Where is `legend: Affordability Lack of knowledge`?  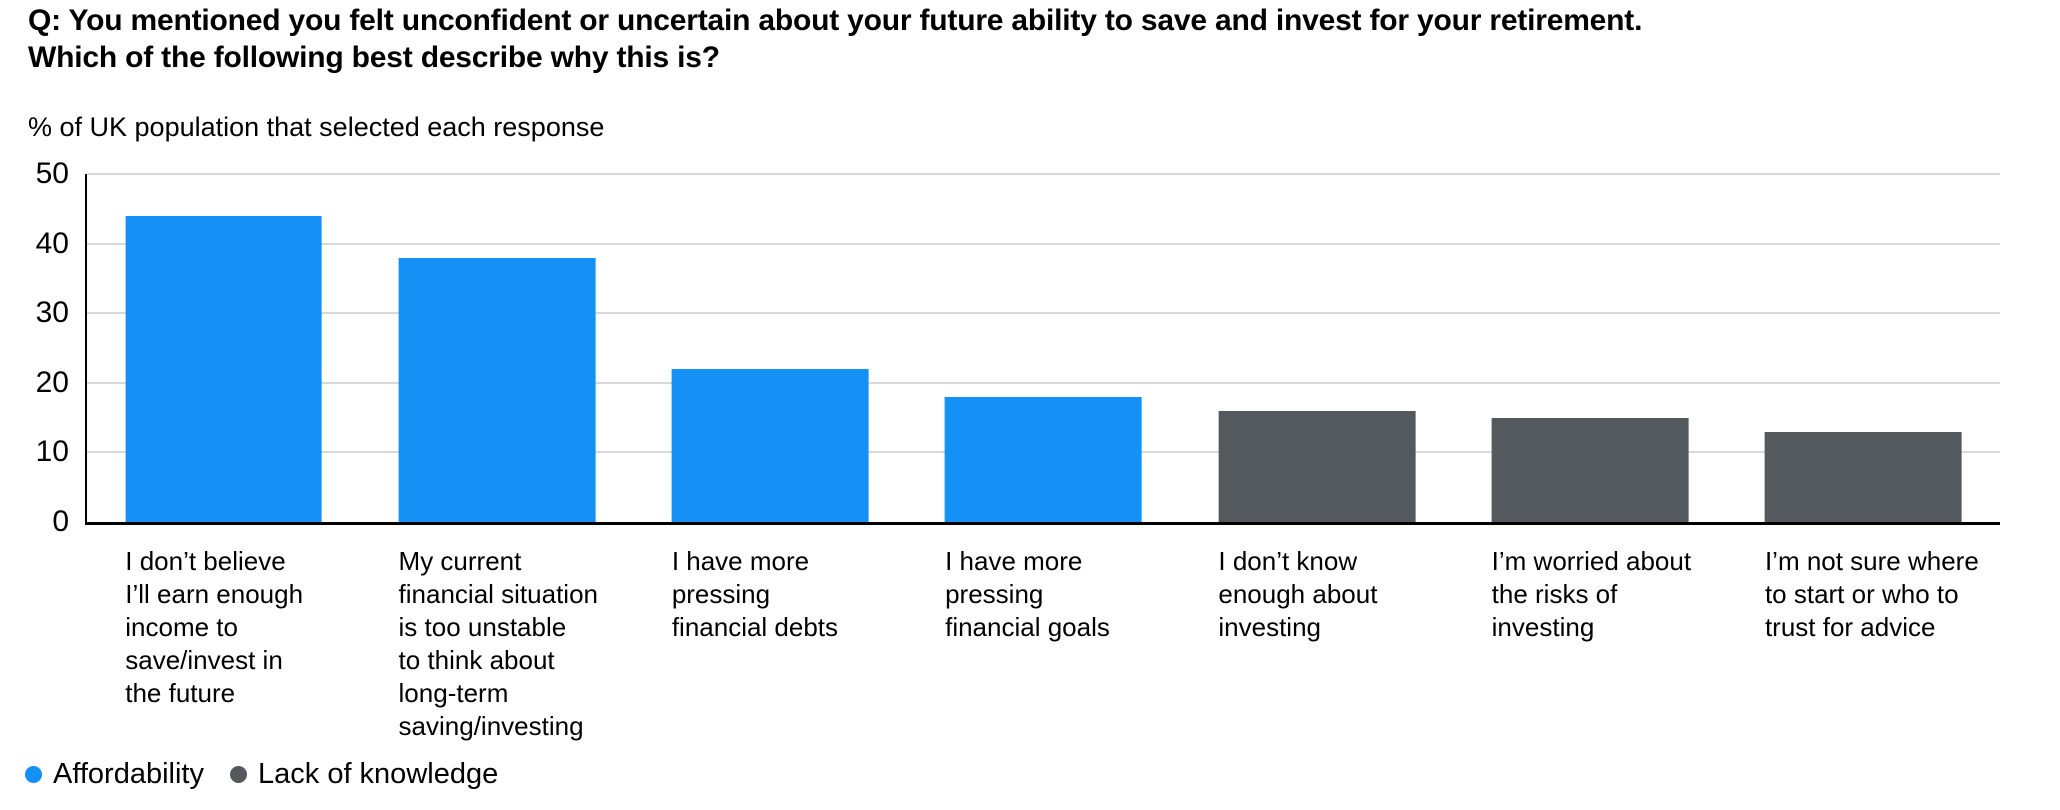
legend: Affordability Lack of knowledge is located at coordinates (261, 774).